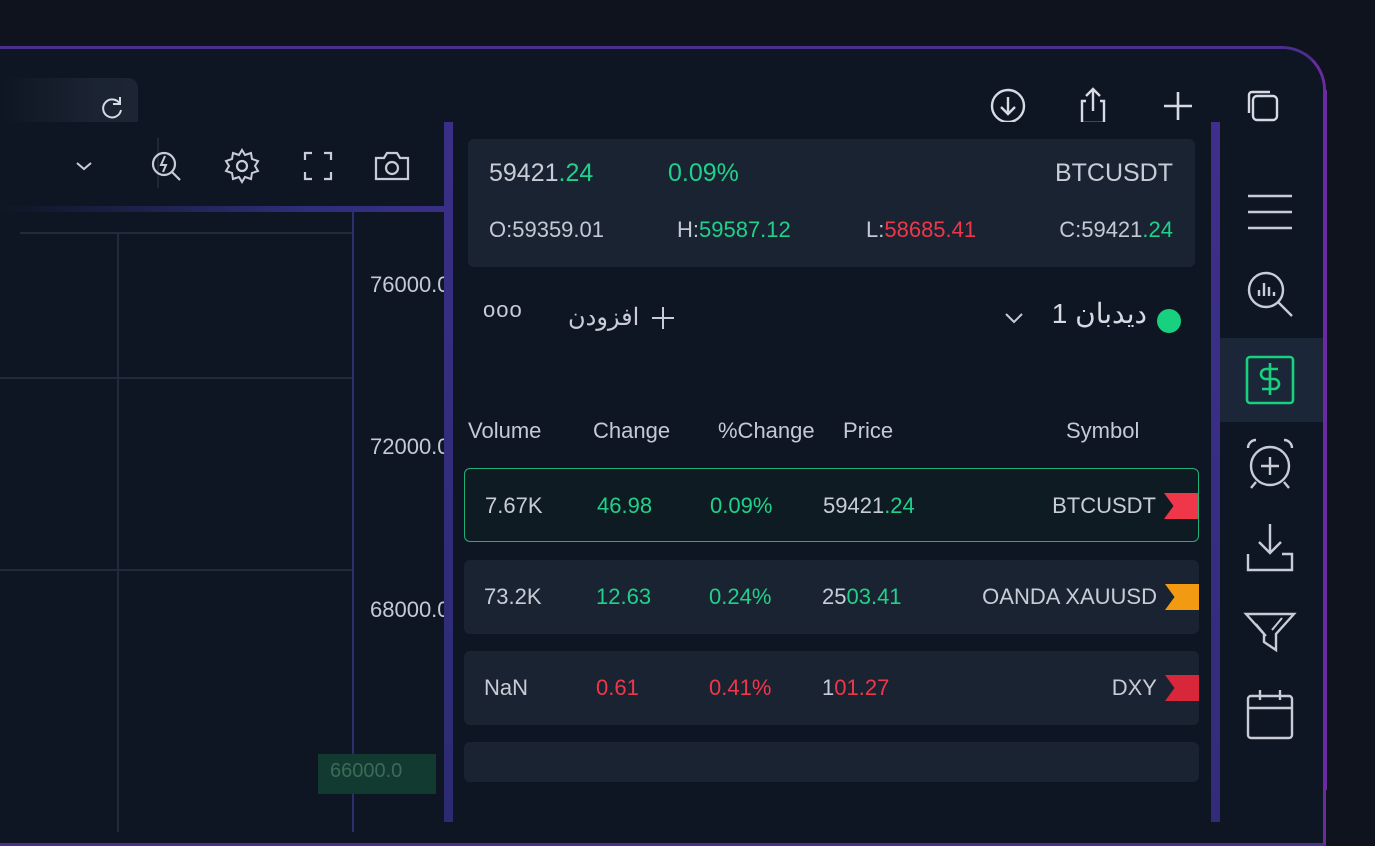 This screenshot has height=846, width=1375. I want to click on camera-icon, so click(392, 166).